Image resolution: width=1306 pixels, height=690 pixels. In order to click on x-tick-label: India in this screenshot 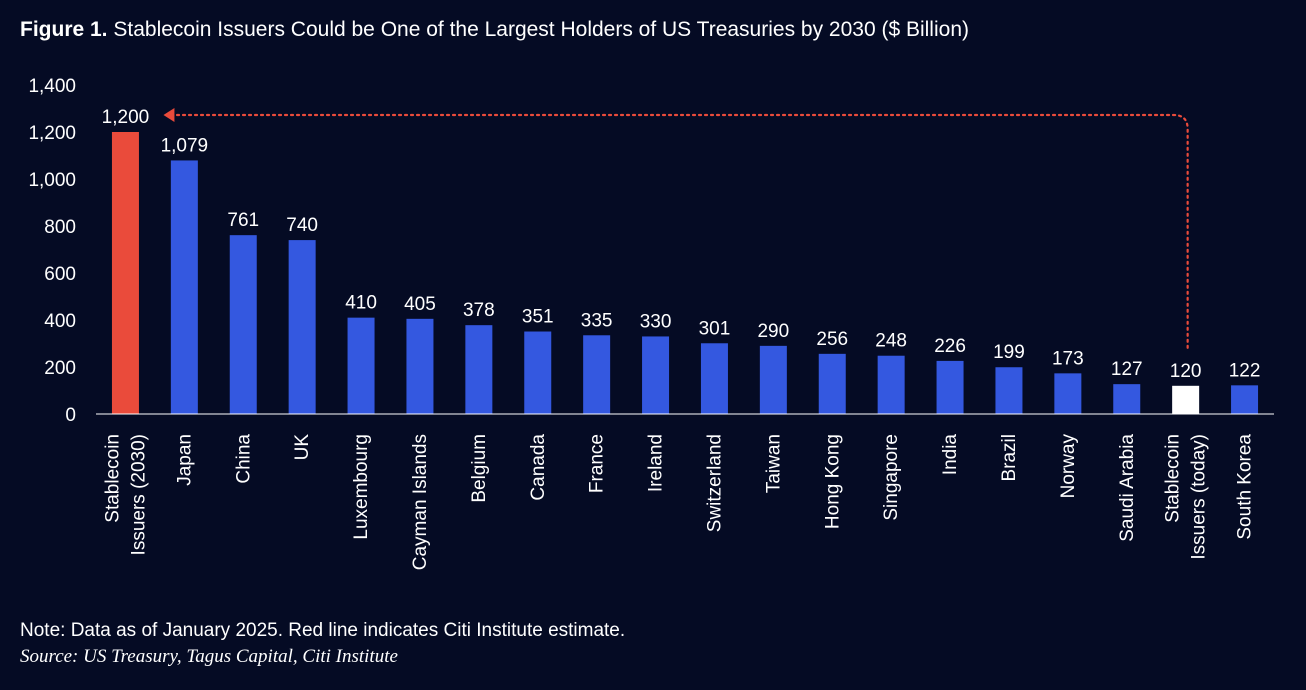, I will do `click(950, 455)`.